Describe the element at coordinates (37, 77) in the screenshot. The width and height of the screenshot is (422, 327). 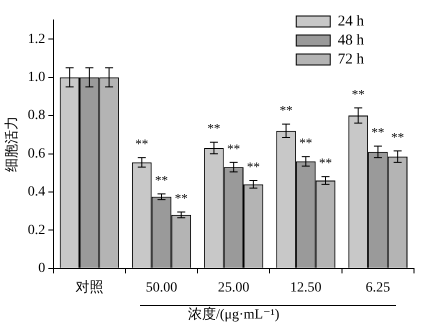
I see `y-tick-label: 1.0` at that location.